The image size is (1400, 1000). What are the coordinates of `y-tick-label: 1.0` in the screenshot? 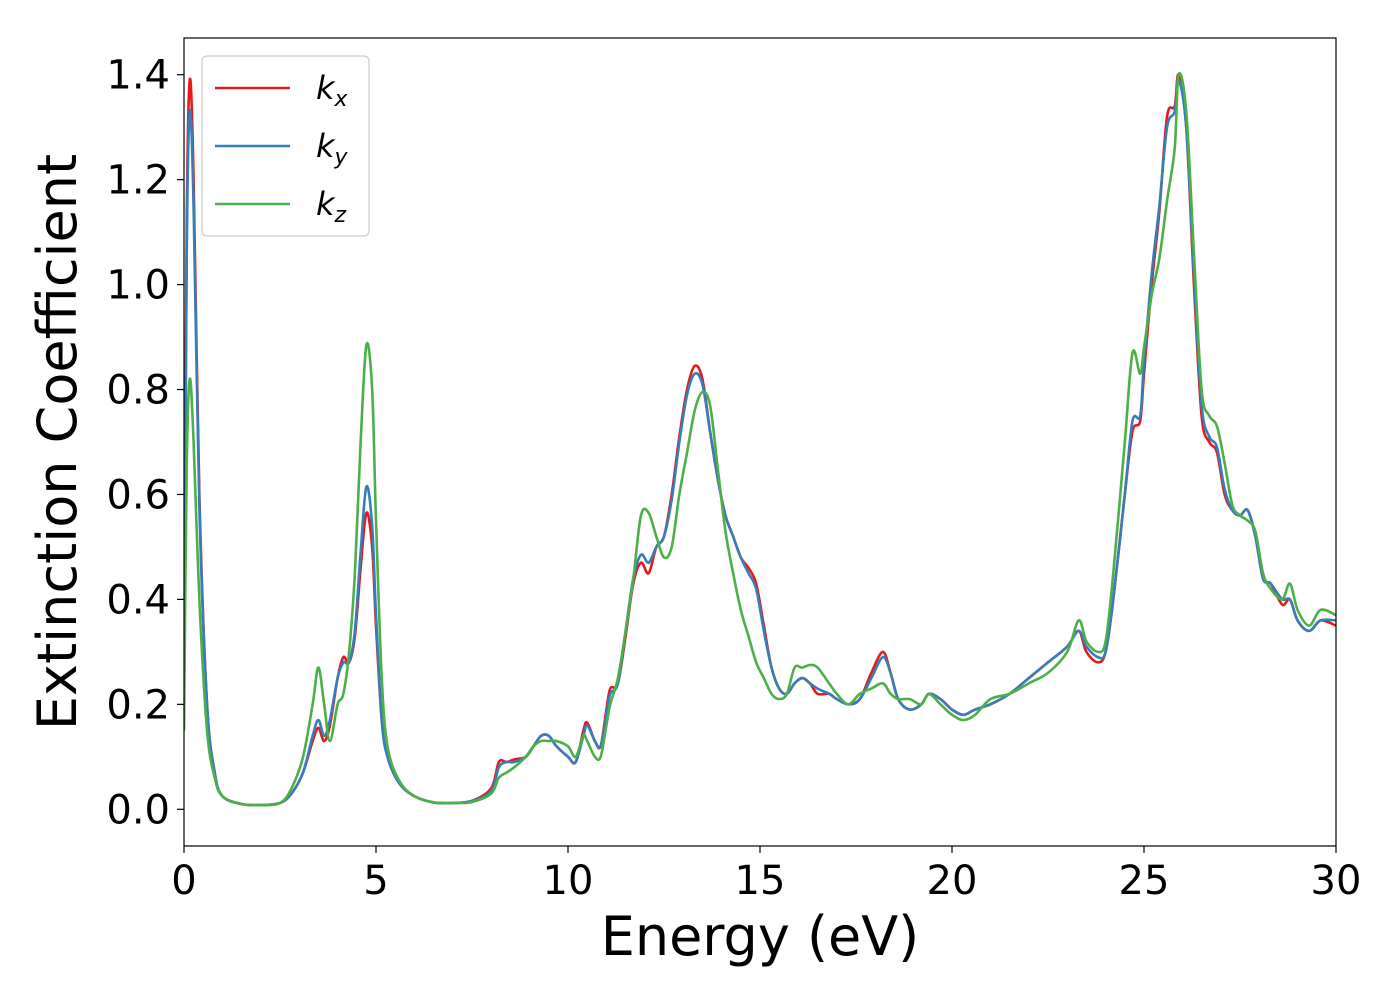 It's located at (138, 286).